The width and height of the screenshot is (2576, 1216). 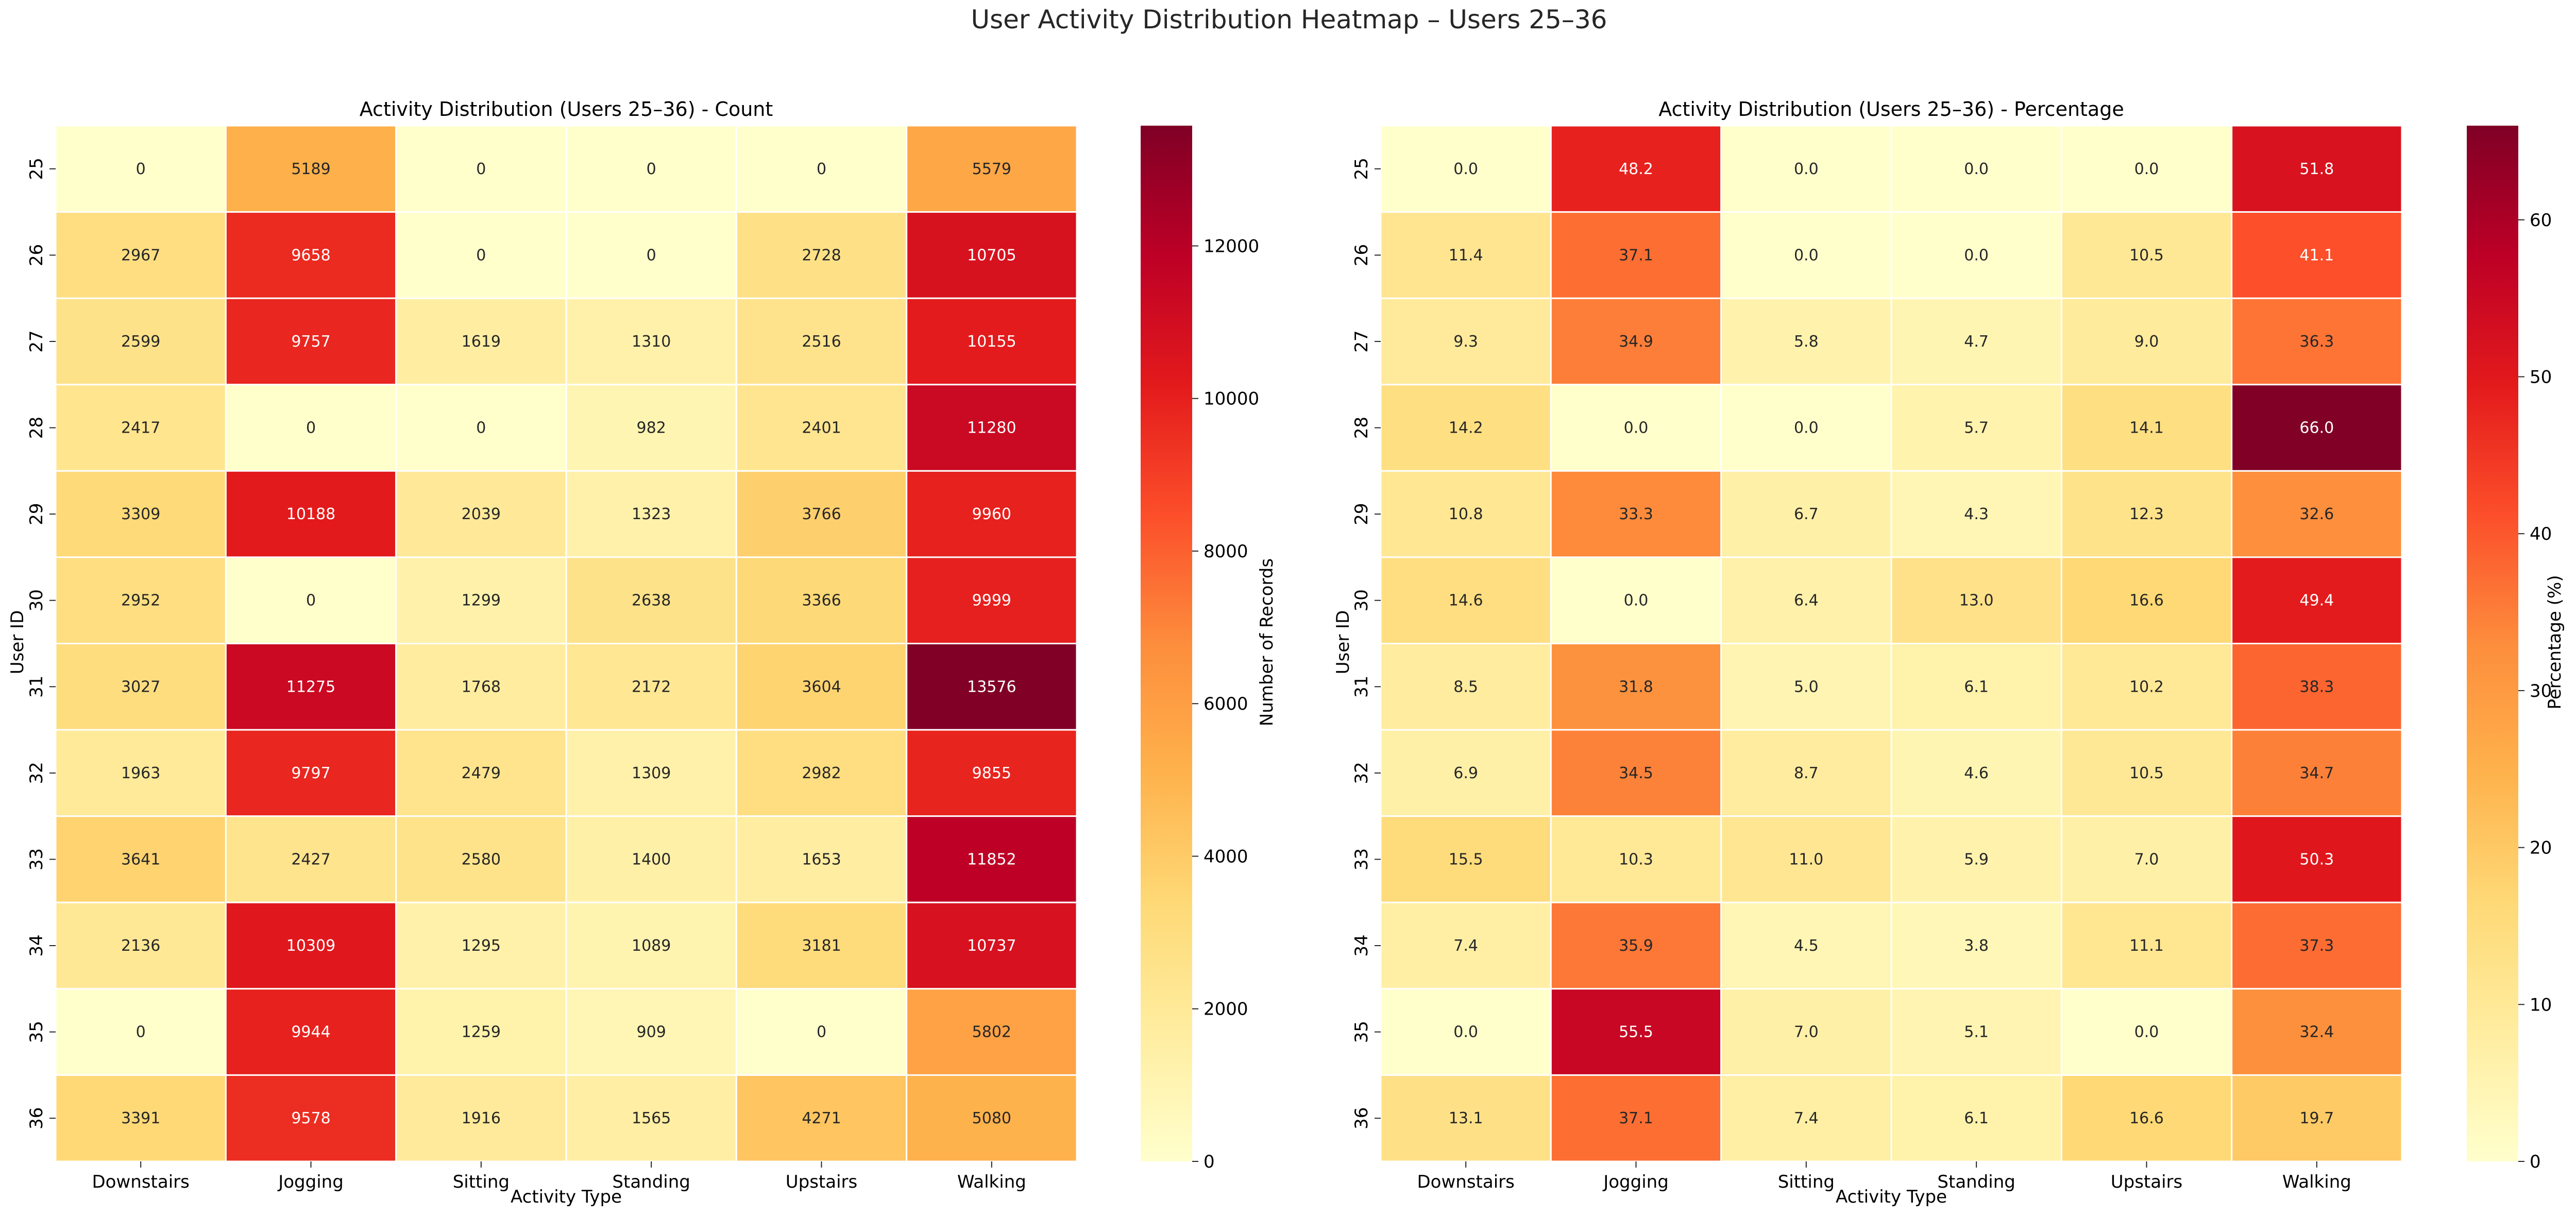 I want to click on cell-value-label: 5.9, so click(x=1976, y=859).